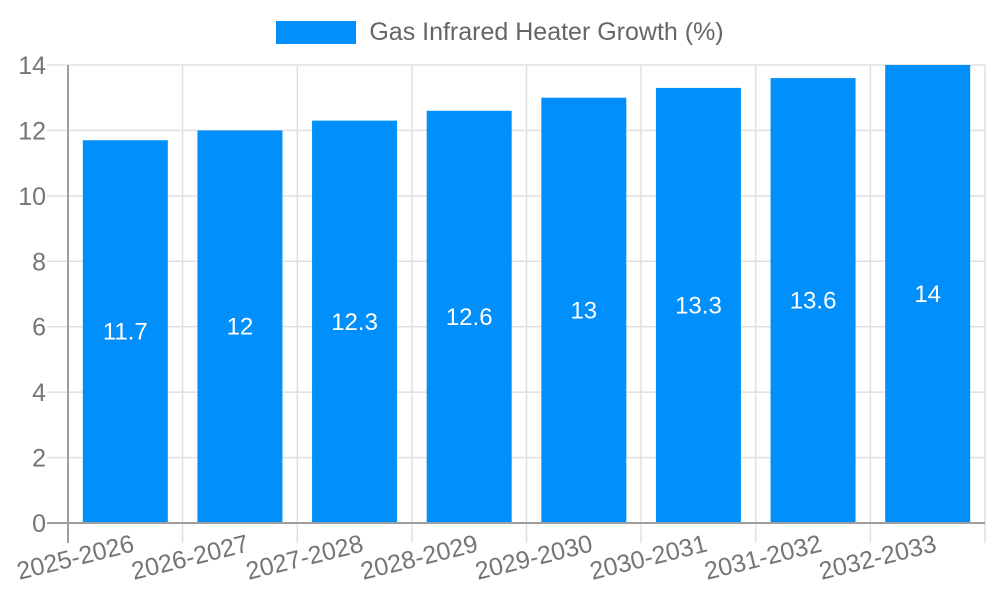  I want to click on legend-item: Gas Infrared Heater Growth (%), so click(500, 32).